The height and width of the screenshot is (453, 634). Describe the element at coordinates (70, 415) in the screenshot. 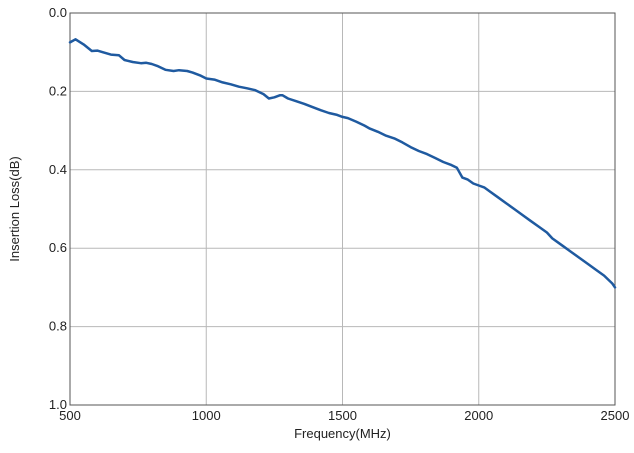

I see `x-tick-label: 500` at that location.